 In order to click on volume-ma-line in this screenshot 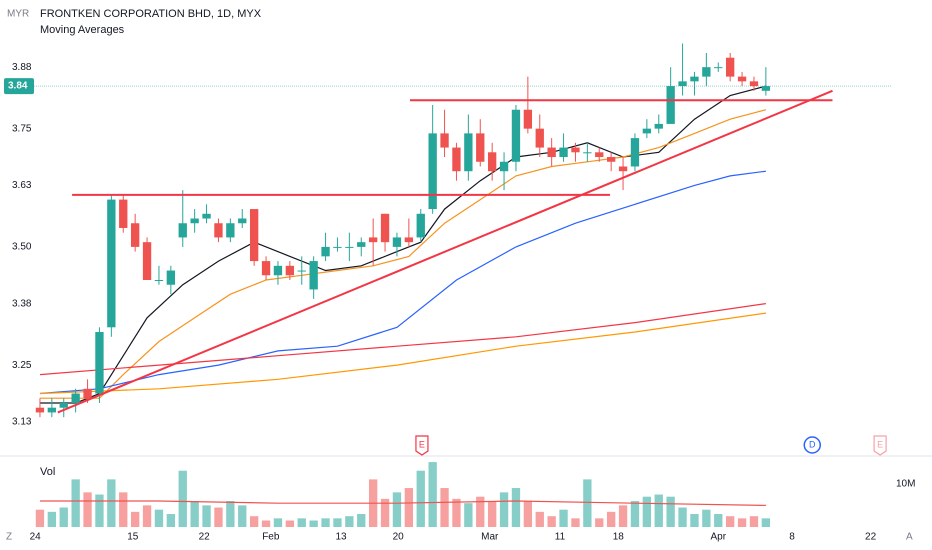, I will do `click(403, 503)`.